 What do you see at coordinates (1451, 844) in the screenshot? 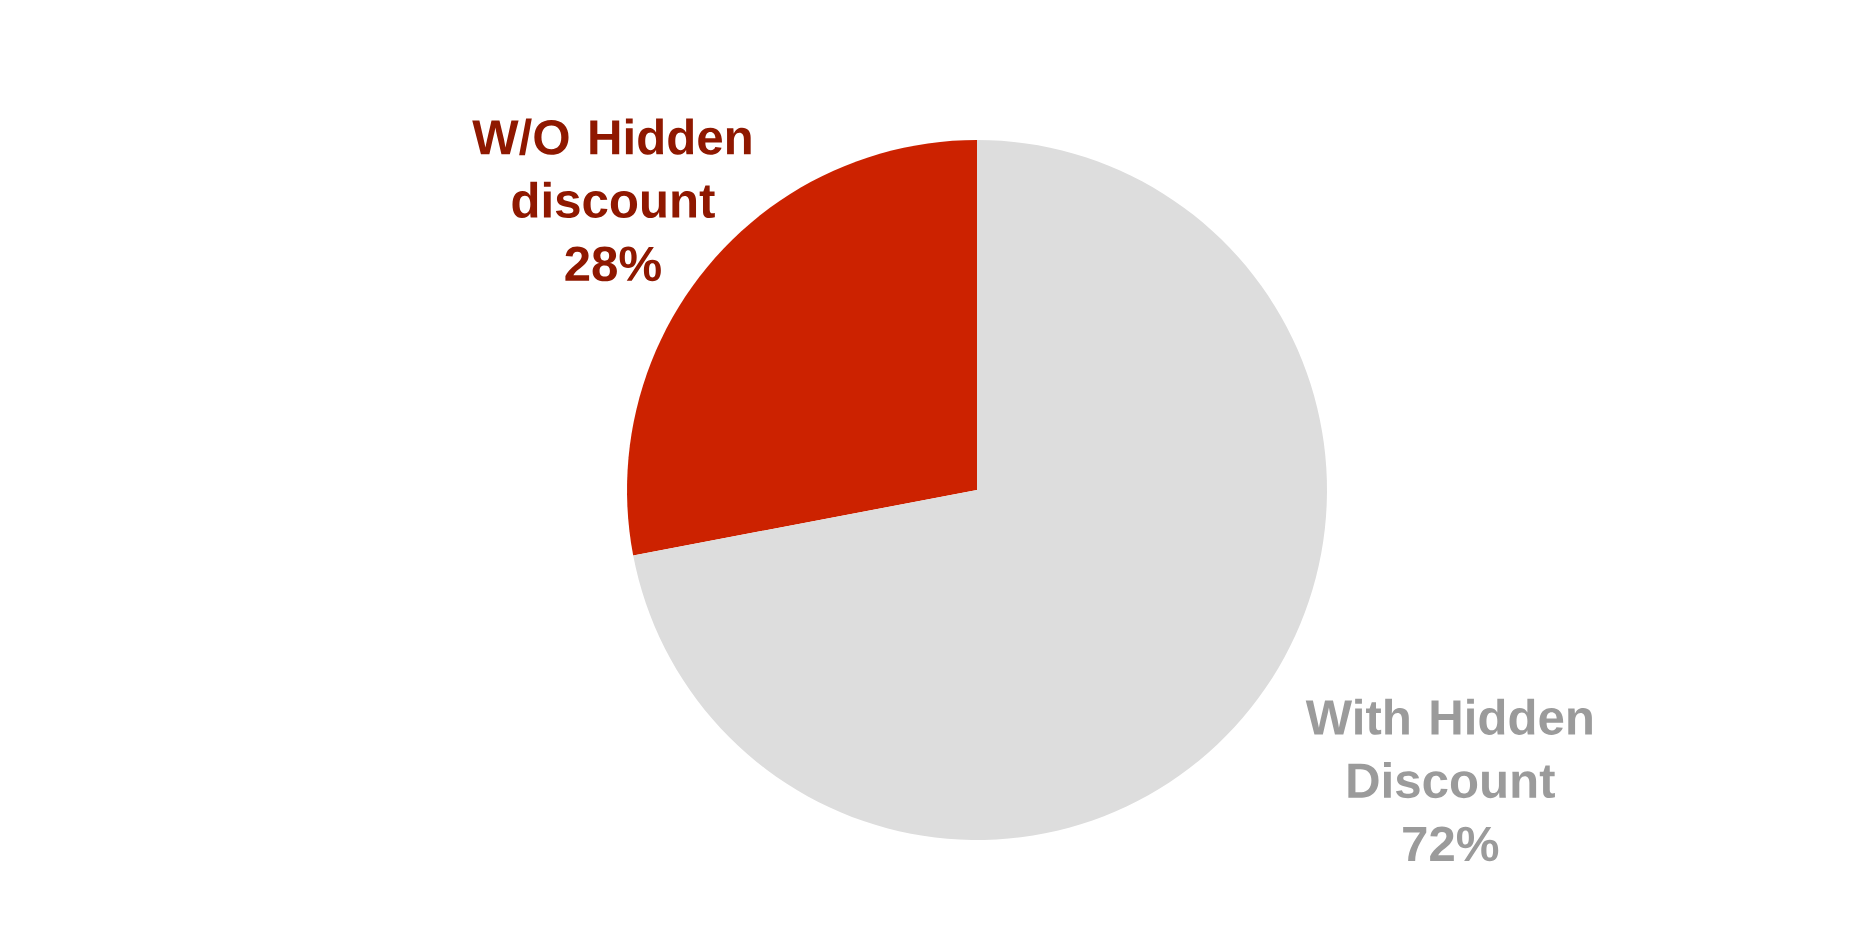
I see `data-label: 72%` at bounding box center [1451, 844].